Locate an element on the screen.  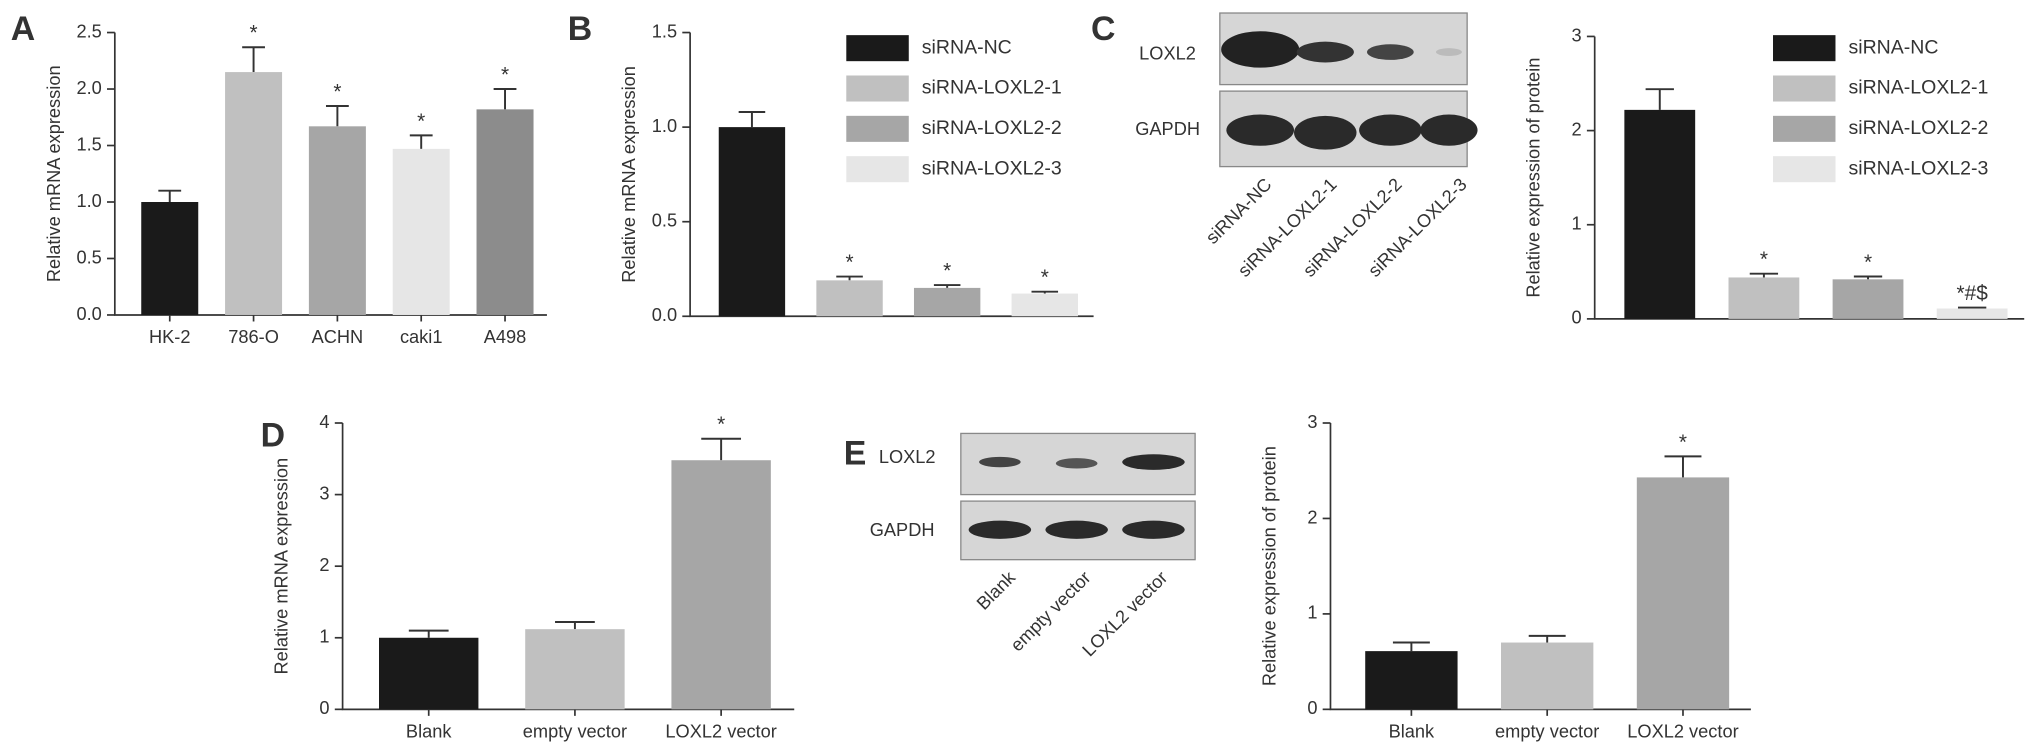
panel-letter: A is located at coordinates (23, 29).